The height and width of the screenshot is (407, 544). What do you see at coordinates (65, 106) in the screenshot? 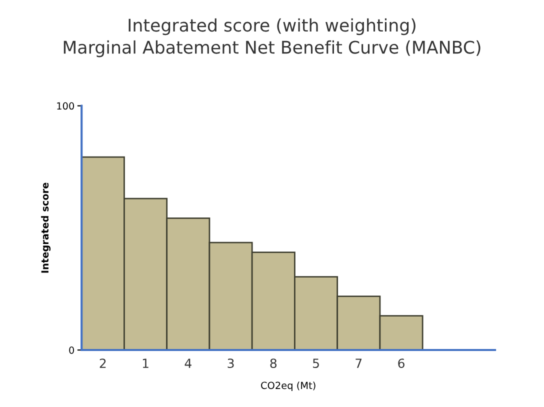
I see `y-tick-label: 100` at bounding box center [65, 106].